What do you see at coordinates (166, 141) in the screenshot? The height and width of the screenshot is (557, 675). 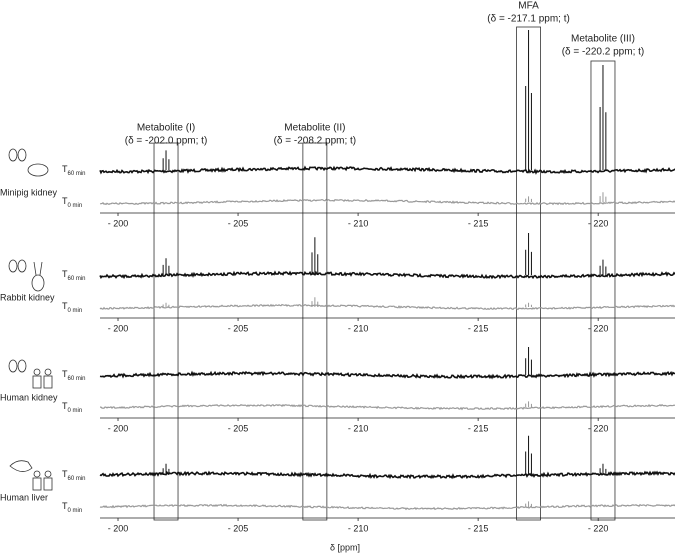 I see `signal-shift: (δ = -202.0 ppm; t)` at bounding box center [166, 141].